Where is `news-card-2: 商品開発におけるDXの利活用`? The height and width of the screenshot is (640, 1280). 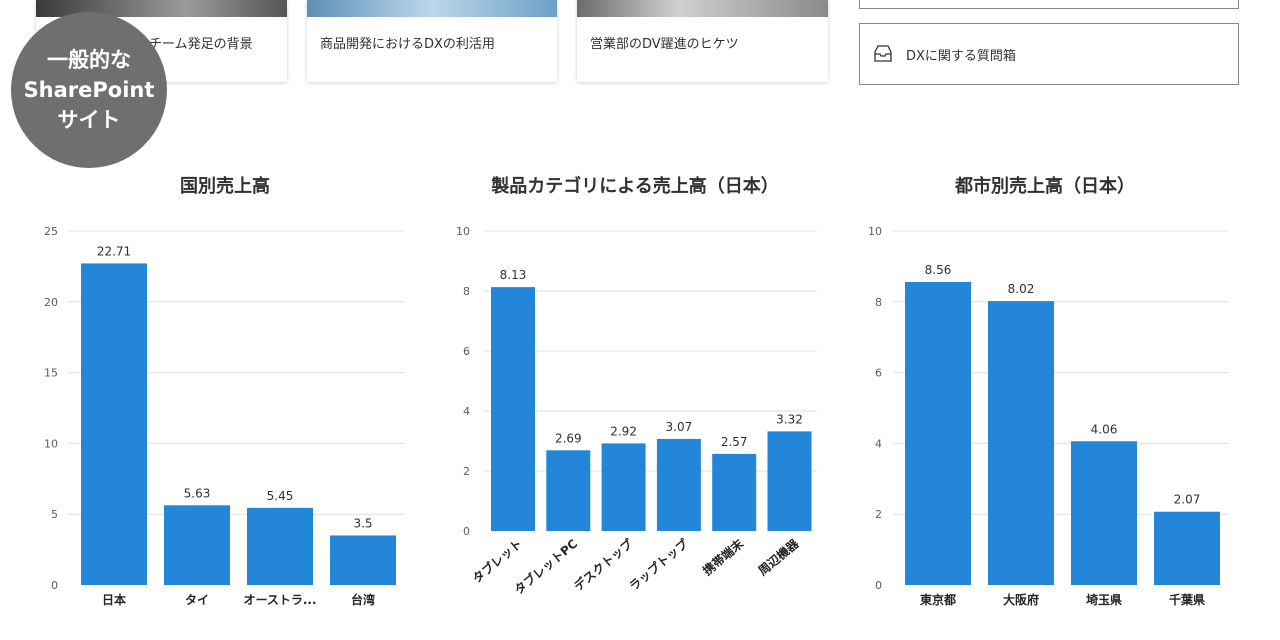
news-card-2: 商品開発におけるDXの利活用 is located at coordinates (432, 41).